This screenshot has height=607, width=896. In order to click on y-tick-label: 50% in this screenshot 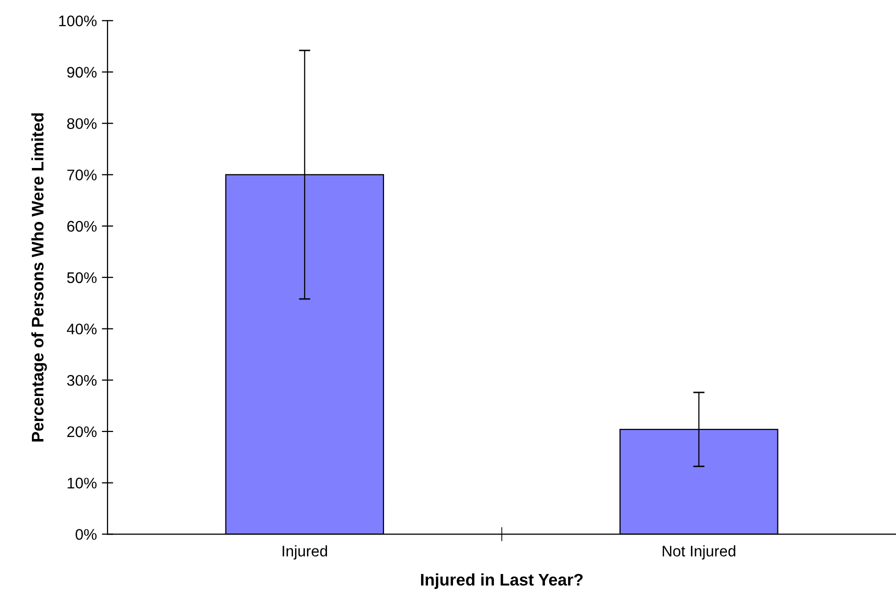, I will do `click(82, 278)`.